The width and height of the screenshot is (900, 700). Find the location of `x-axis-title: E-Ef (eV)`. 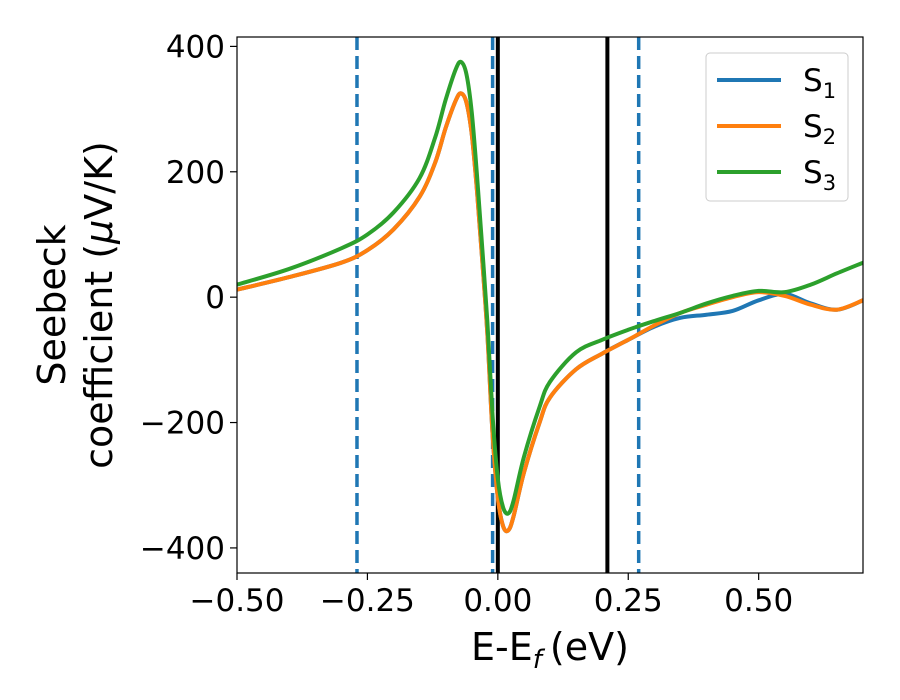

x-axis-title: E-Ef (eV) is located at coordinates (550, 650).